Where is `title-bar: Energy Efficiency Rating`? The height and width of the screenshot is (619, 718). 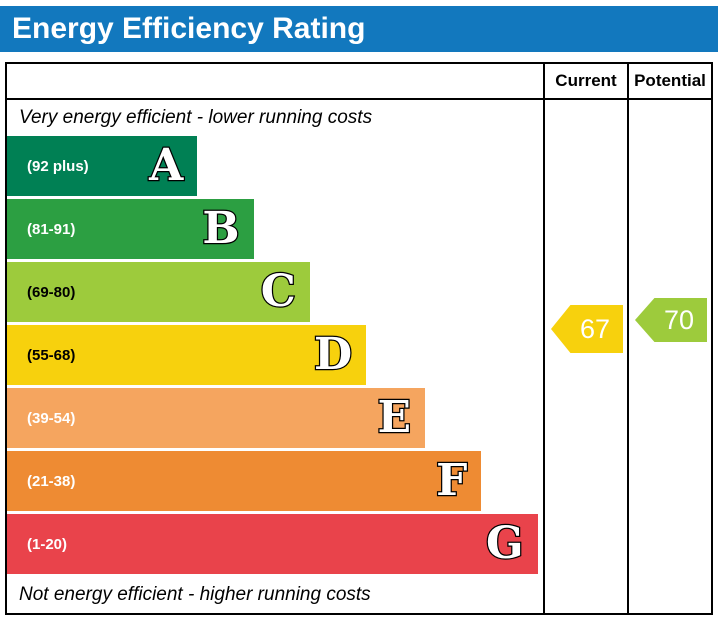 title-bar: Energy Efficiency Rating is located at coordinates (359, 29).